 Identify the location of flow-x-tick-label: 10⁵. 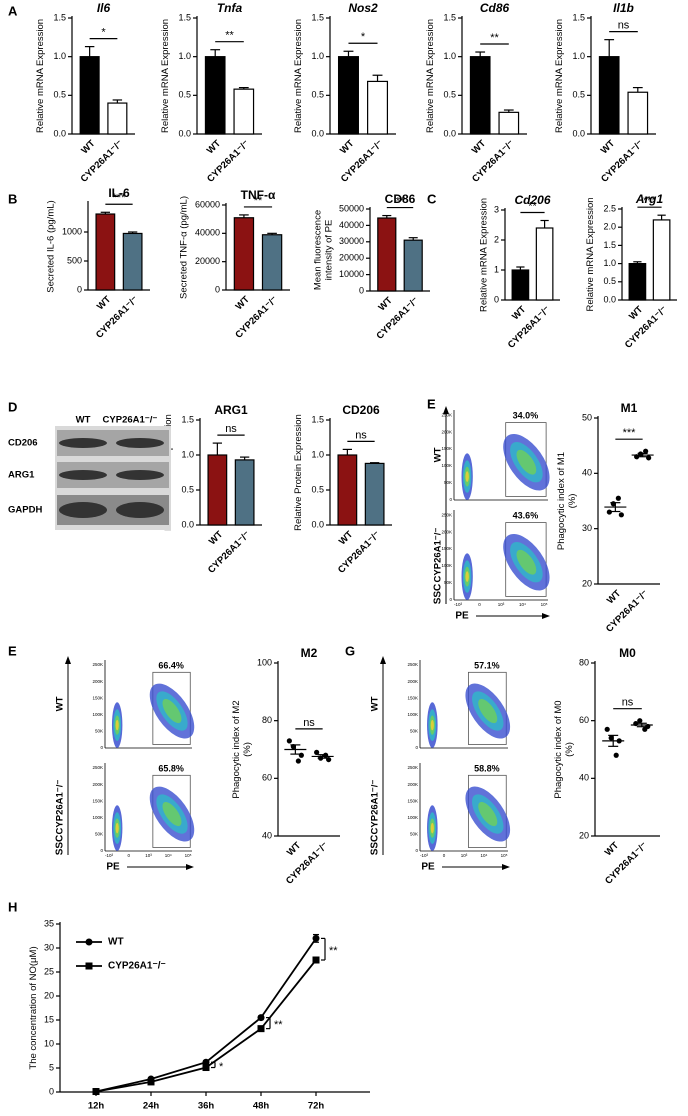
(188, 855).